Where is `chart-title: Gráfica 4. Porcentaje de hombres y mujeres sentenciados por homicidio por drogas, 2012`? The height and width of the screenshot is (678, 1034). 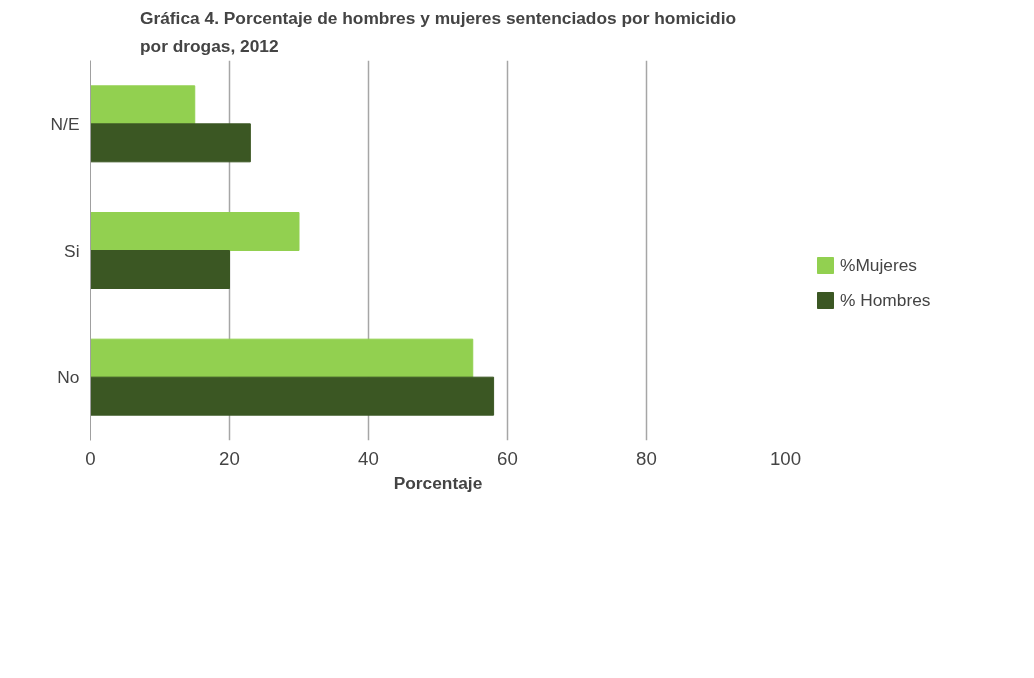 chart-title: Gráfica 4. Porcentaje de hombres y mujeres sentenciados por homicidio por drogas, 2012 is located at coordinates (438, 31).